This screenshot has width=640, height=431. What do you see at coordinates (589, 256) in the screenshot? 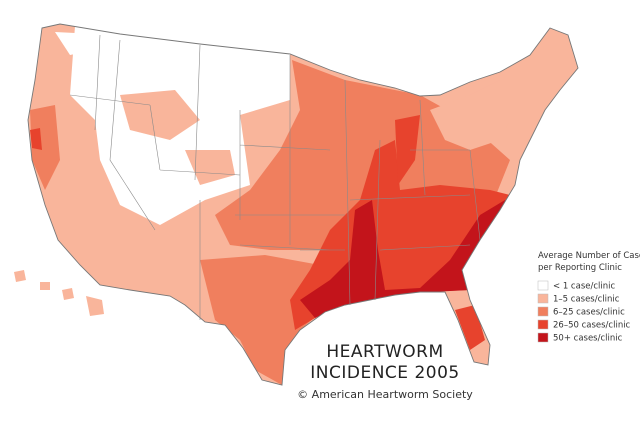
I see `legend-title: Average Number of Cases` at bounding box center [589, 256].